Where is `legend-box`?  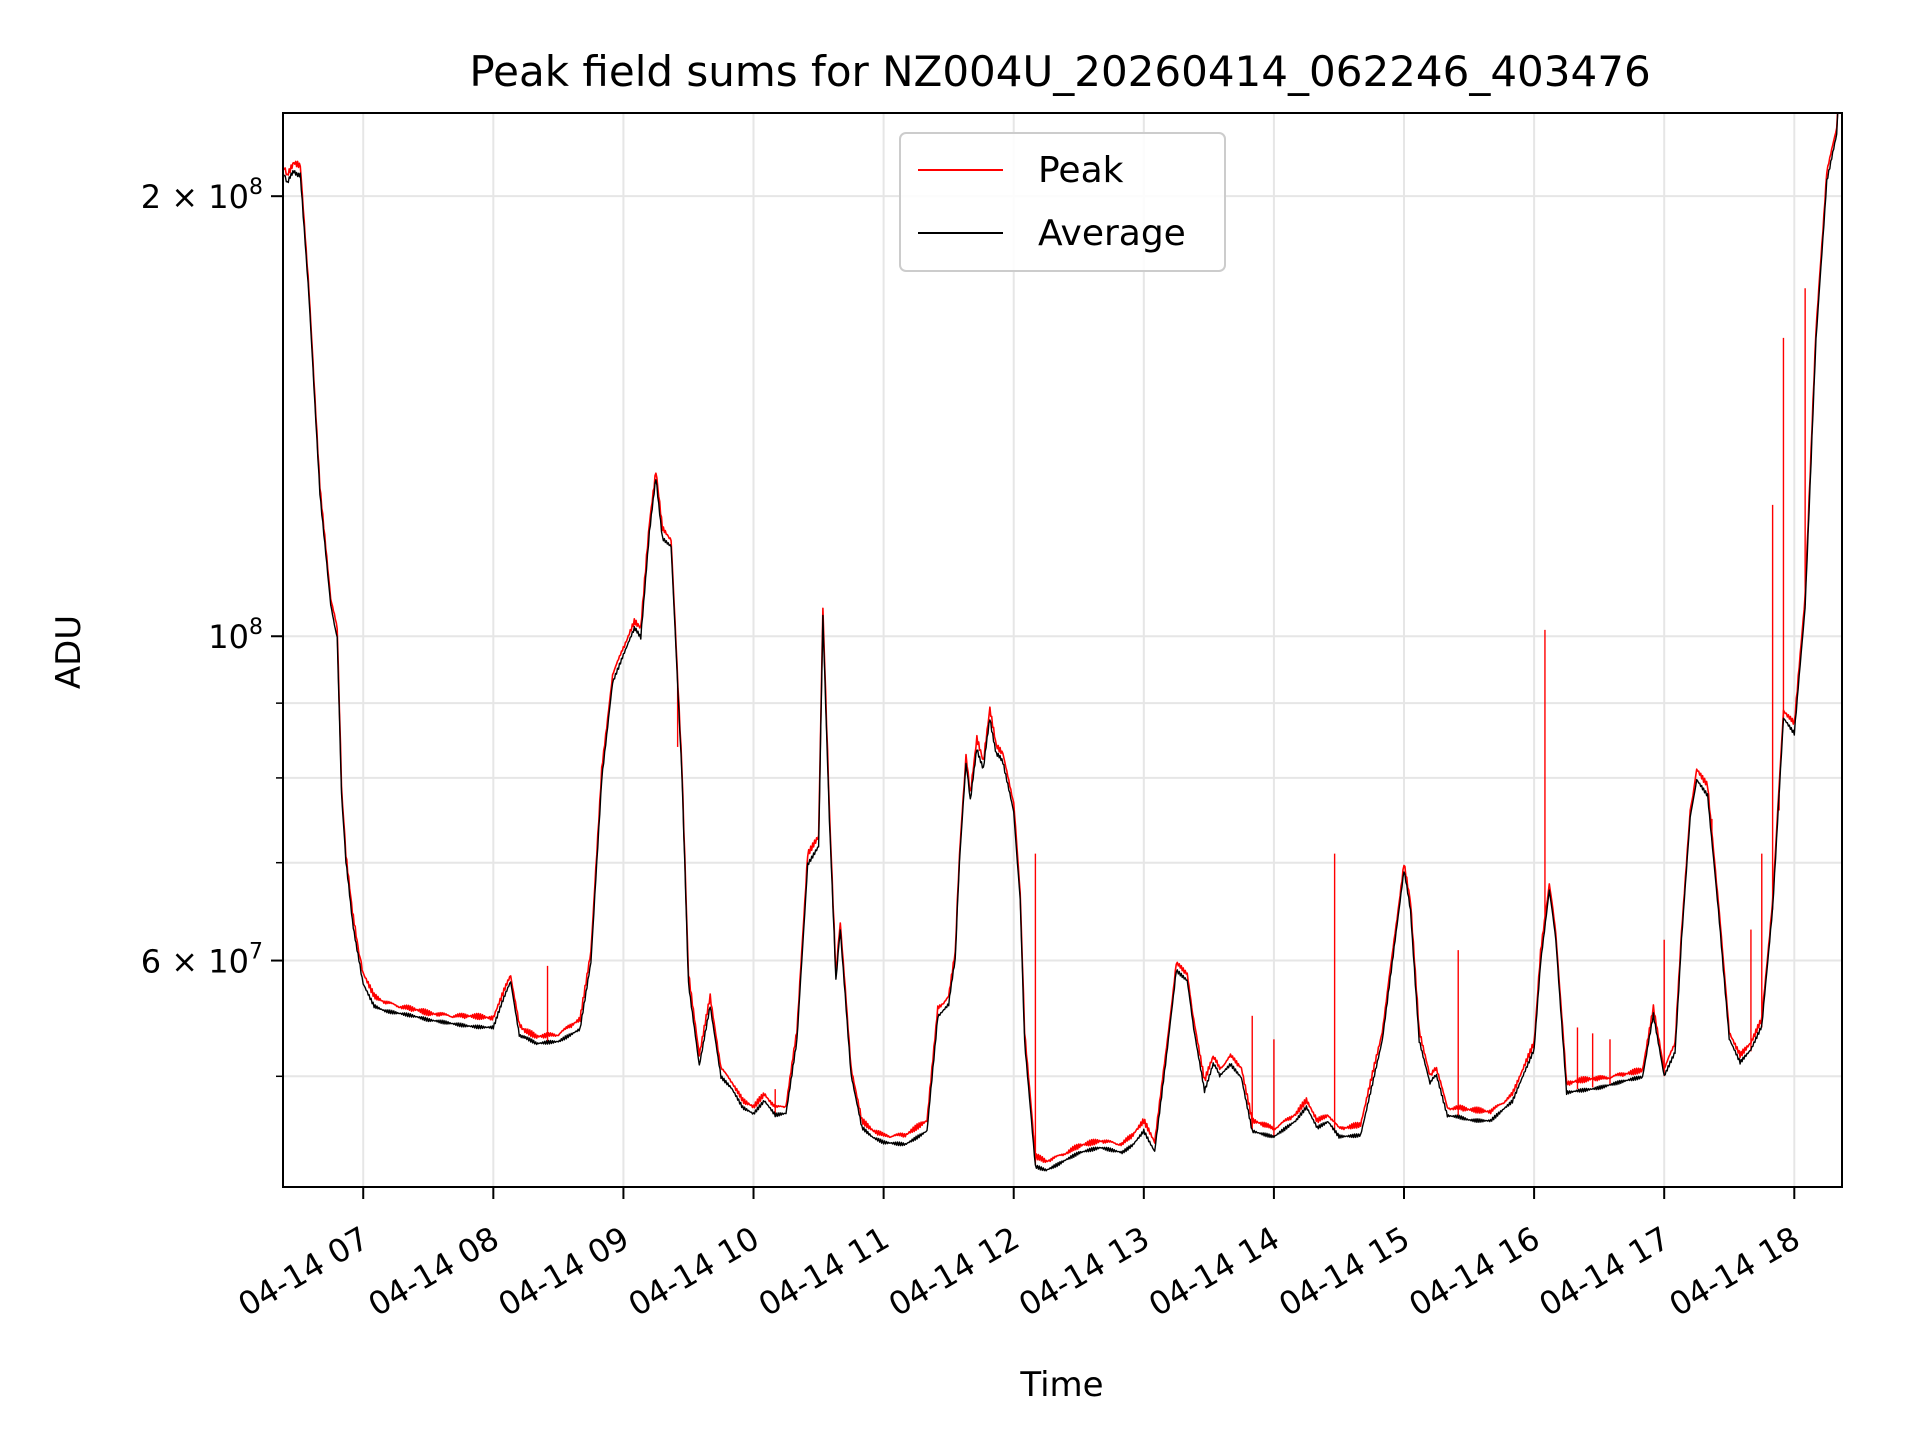
legend-box is located at coordinates (1062, 202).